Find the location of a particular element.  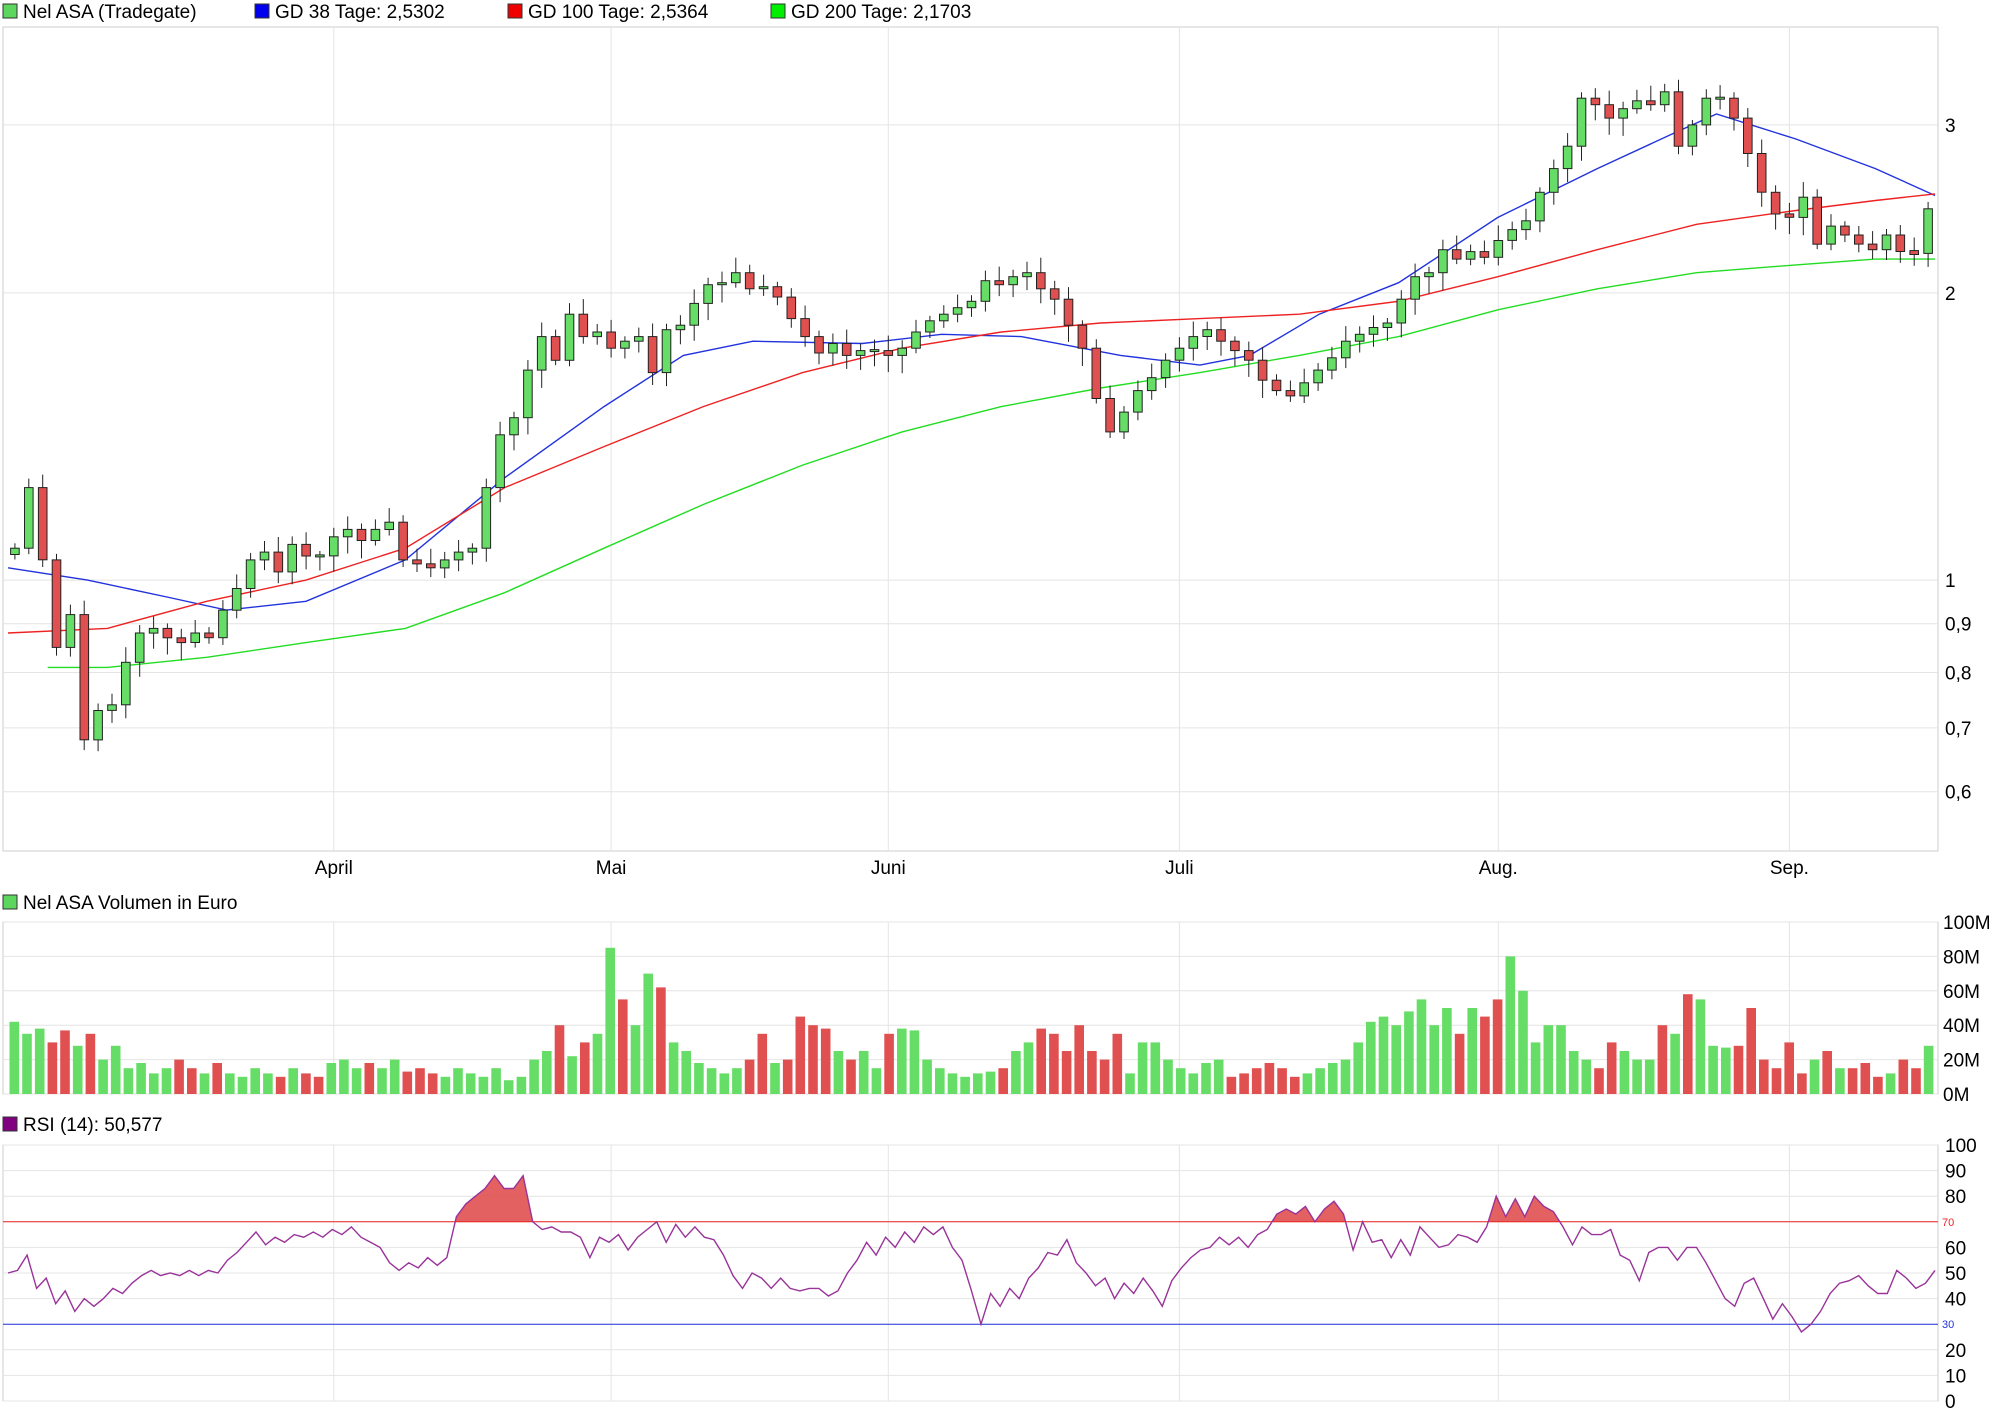

volume-tick-label: 60M is located at coordinates (1961, 992).